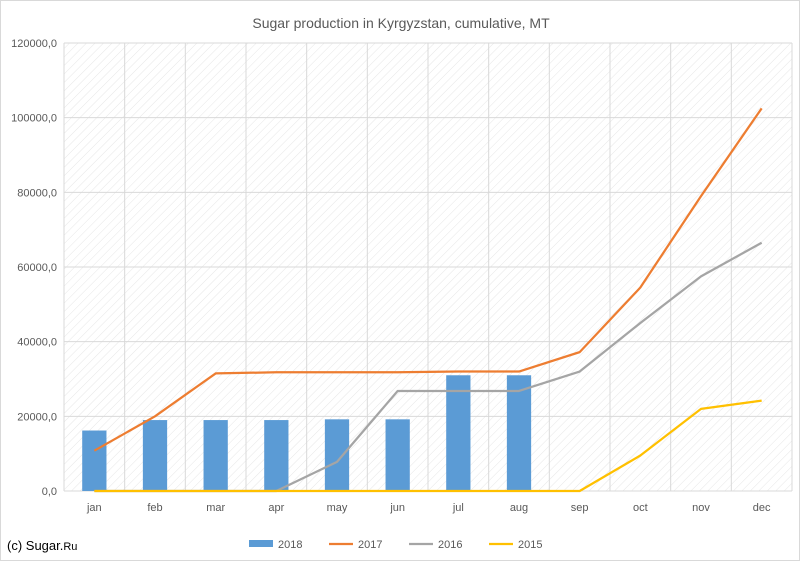 This screenshot has width=800, height=561. Describe the element at coordinates (34, 119) in the screenshot. I see `y-tick-label: 100000,0` at that location.